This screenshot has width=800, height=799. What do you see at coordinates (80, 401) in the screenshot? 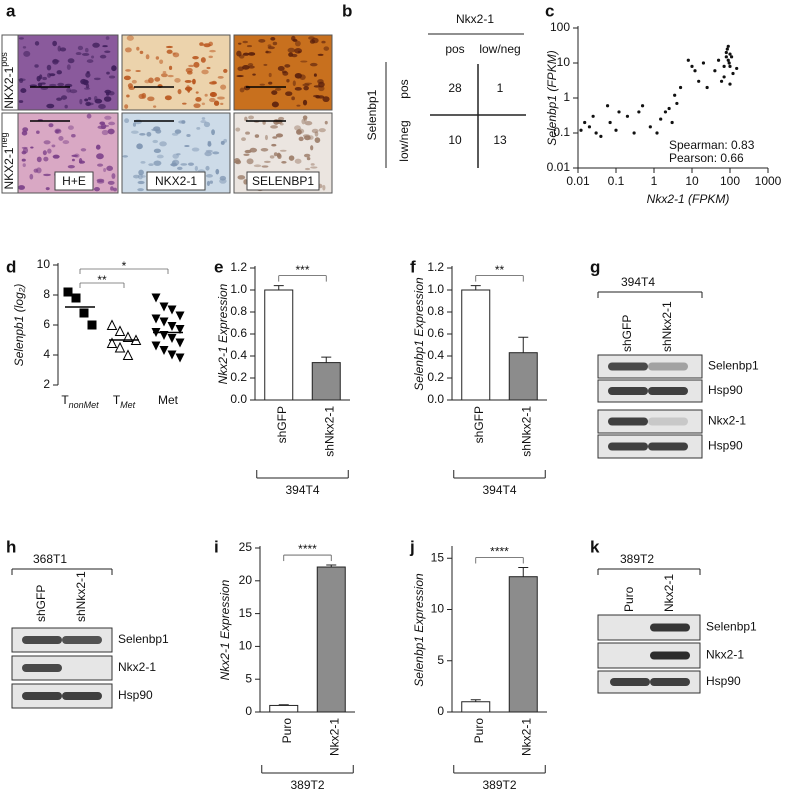
I see `x-tick-label: TnonMet` at bounding box center [80, 401].